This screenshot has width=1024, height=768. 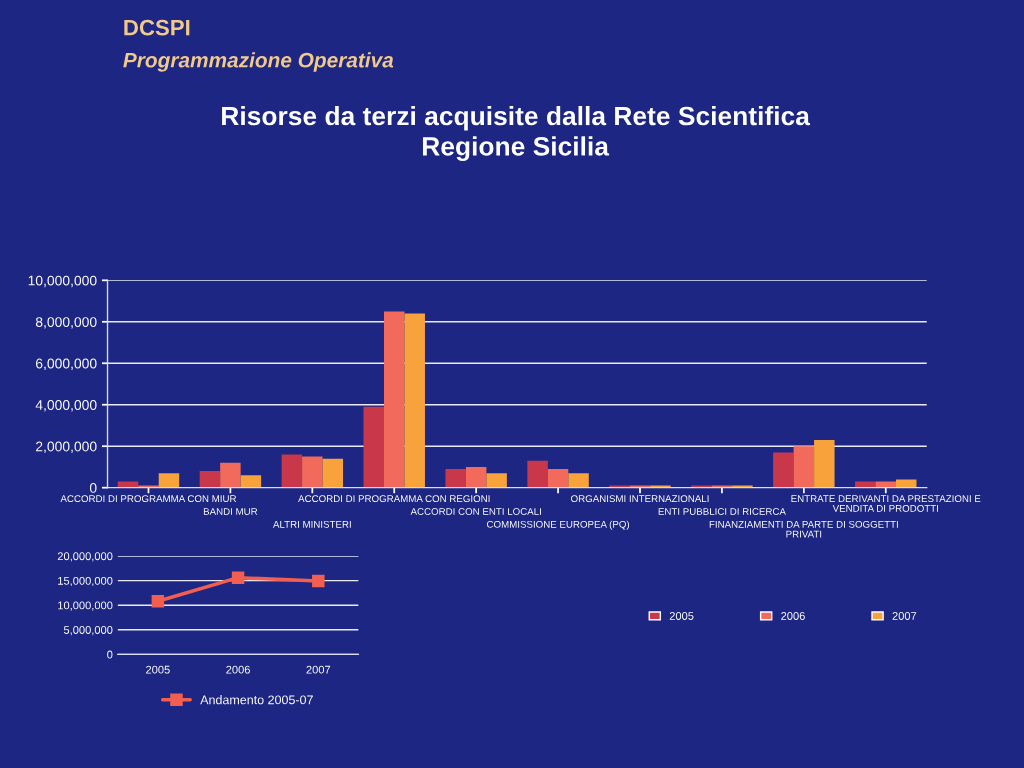 What do you see at coordinates (516, 133) in the screenshot?
I see `chart-title: Risorse da terzi acquisite dalla Rete Scientifica Regione Sicilia` at bounding box center [516, 133].